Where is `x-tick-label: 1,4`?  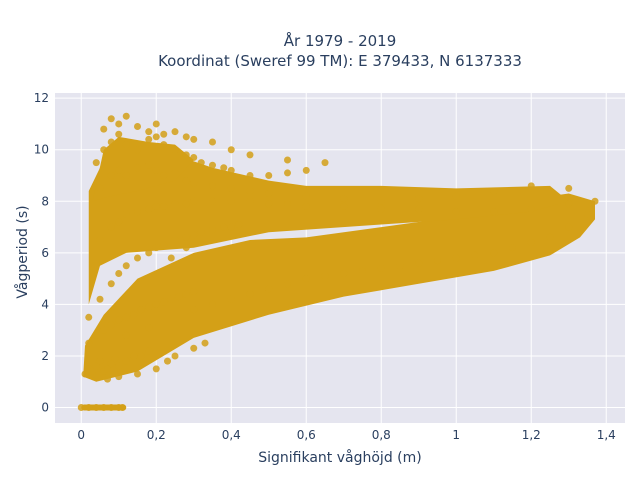
x-tick-label: 1,4 is located at coordinates (606, 435).